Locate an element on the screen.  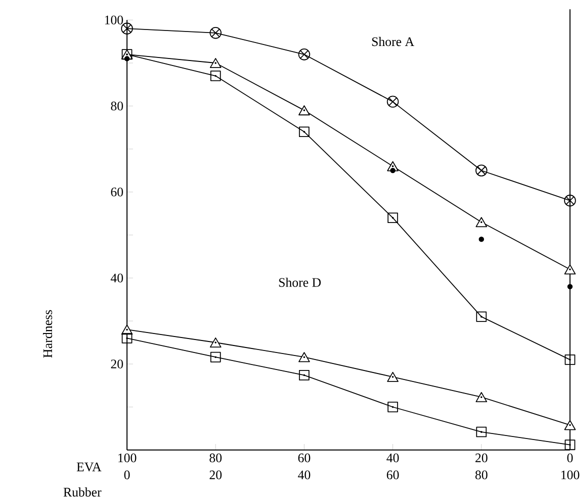
y-tick-label: 40 is located at coordinates (116, 278).